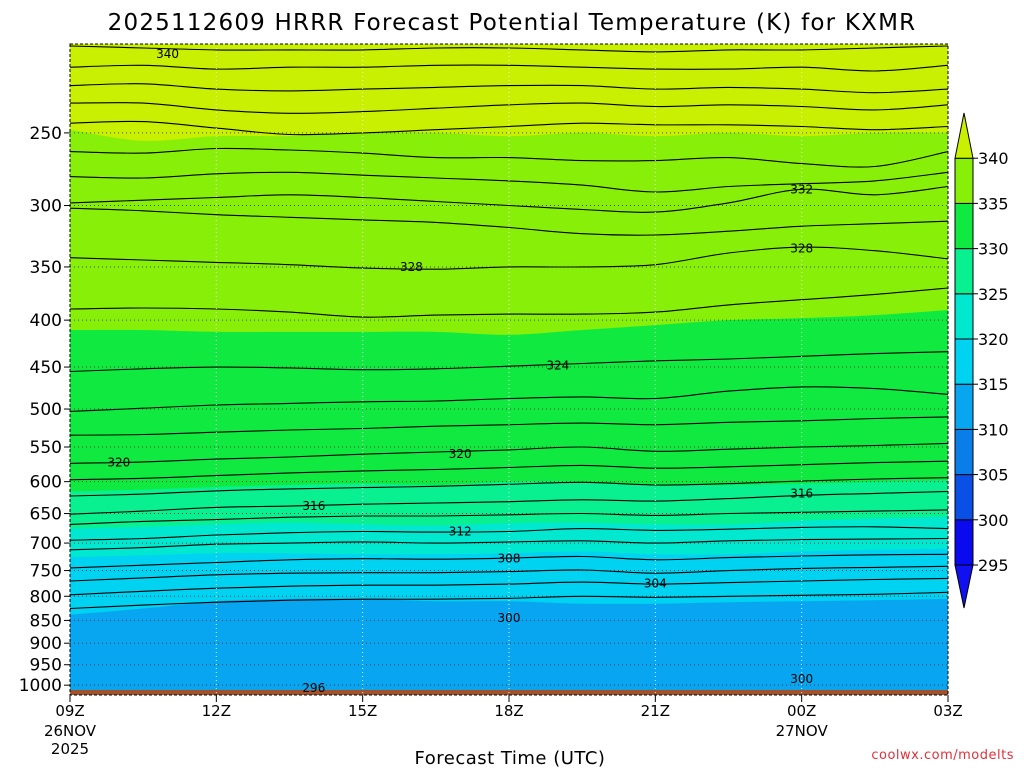  What do you see at coordinates (46, 544) in the screenshot?
I see `y-tick-label: 700` at bounding box center [46, 544].